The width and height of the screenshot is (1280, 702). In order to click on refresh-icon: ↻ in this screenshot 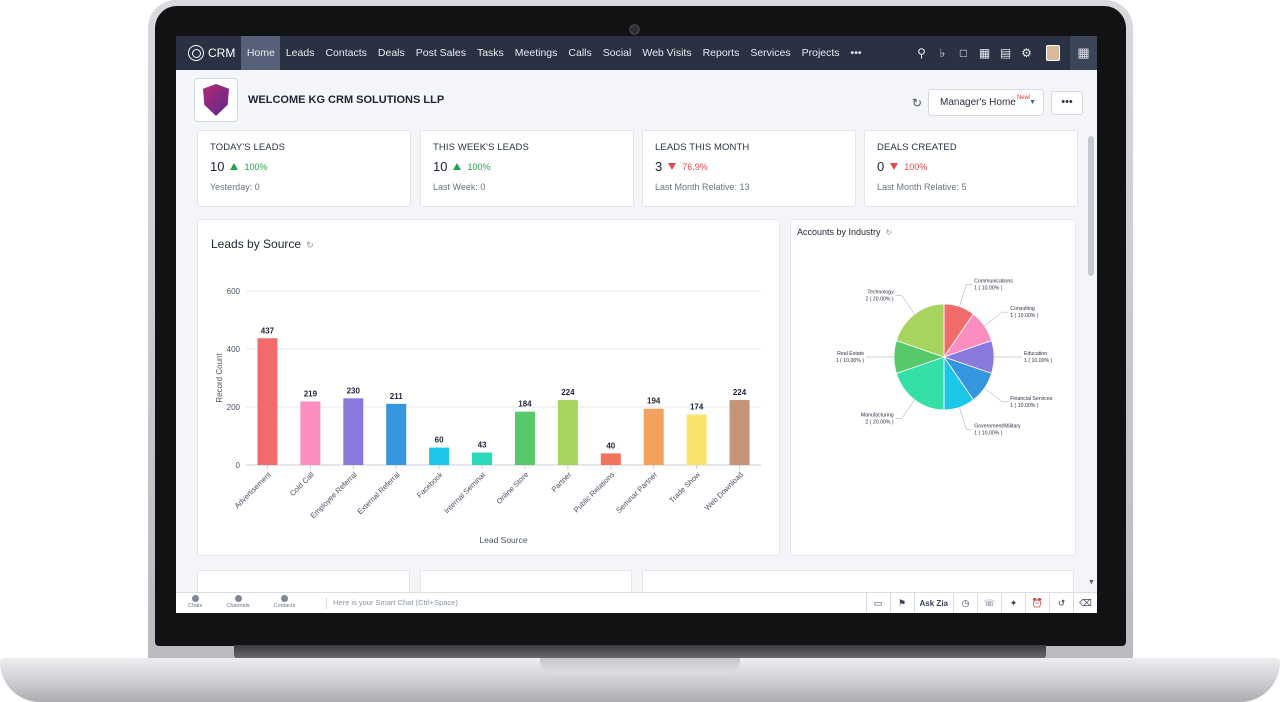, I will do `click(917, 103)`.